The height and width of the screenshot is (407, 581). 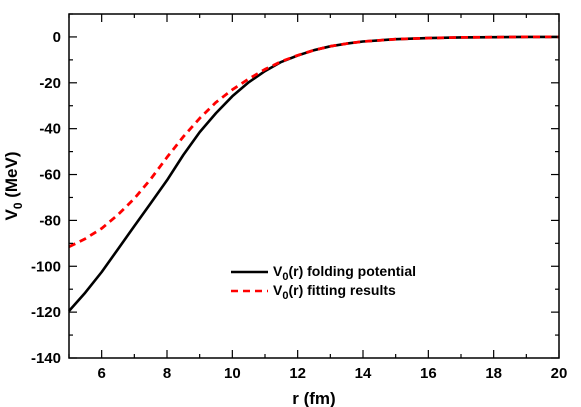 What do you see at coordinates (50, 129) in the screenshot?
I see `y-tick-label: -40` at bounding box center [50, 129].